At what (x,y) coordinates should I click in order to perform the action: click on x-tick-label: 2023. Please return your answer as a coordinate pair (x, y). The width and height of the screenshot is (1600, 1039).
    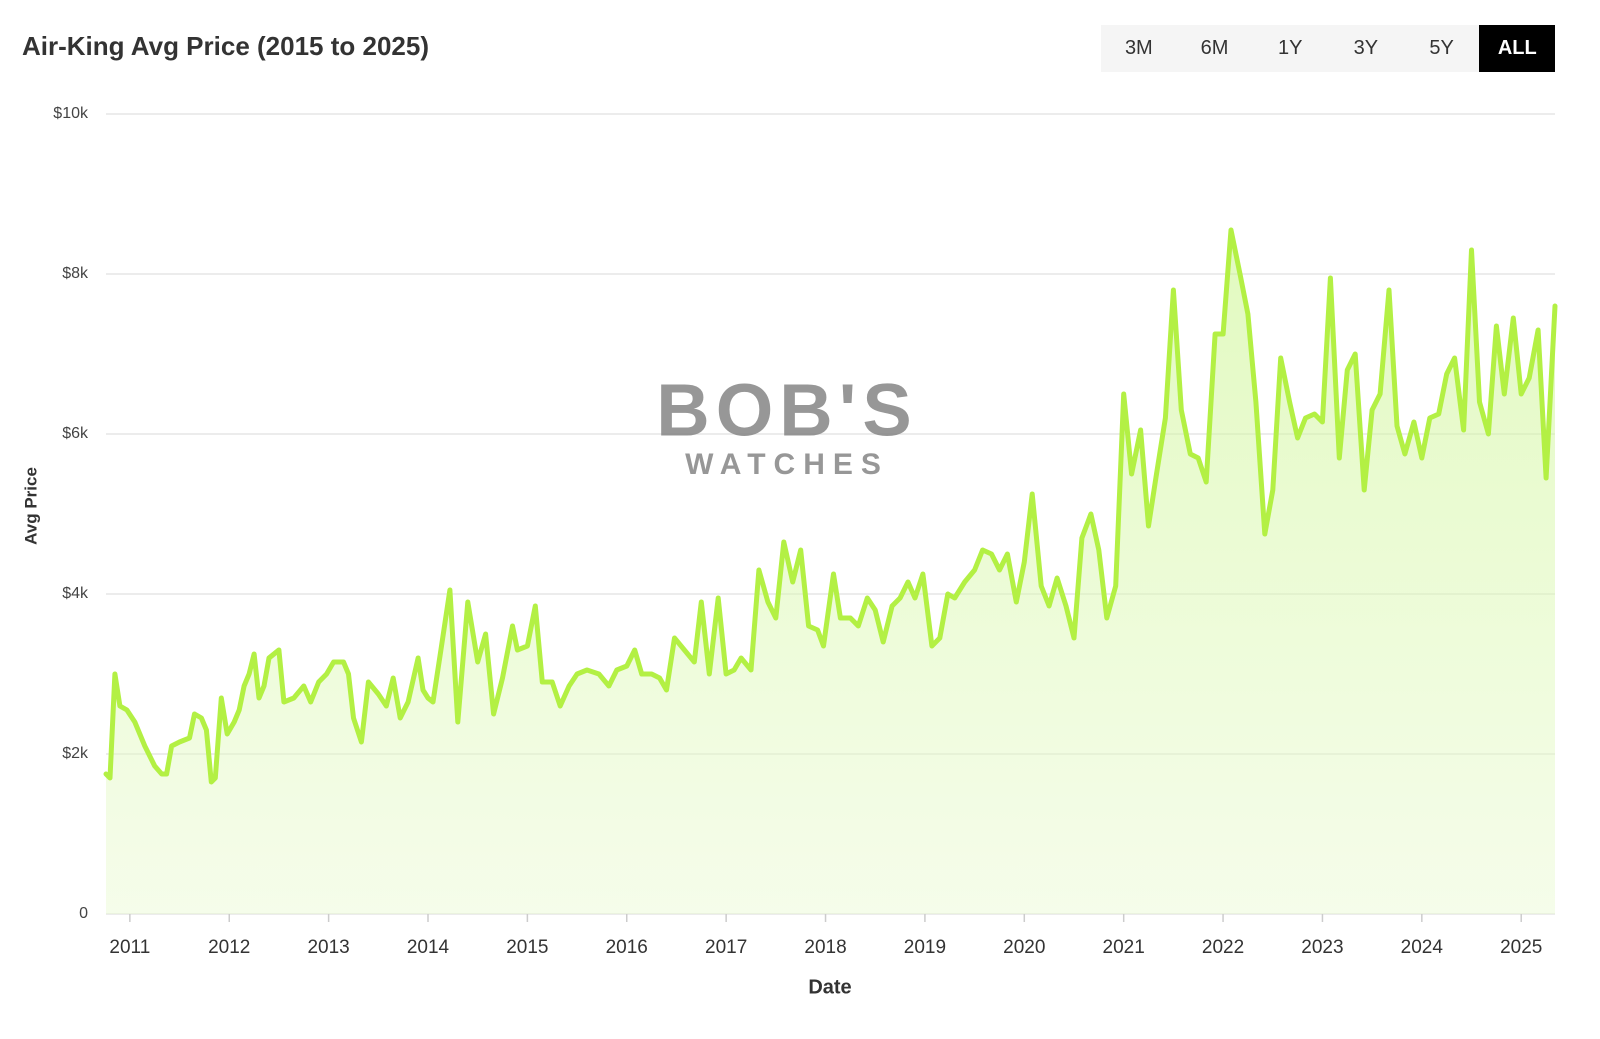
    Looking at the image, I should click on (1322, 947).